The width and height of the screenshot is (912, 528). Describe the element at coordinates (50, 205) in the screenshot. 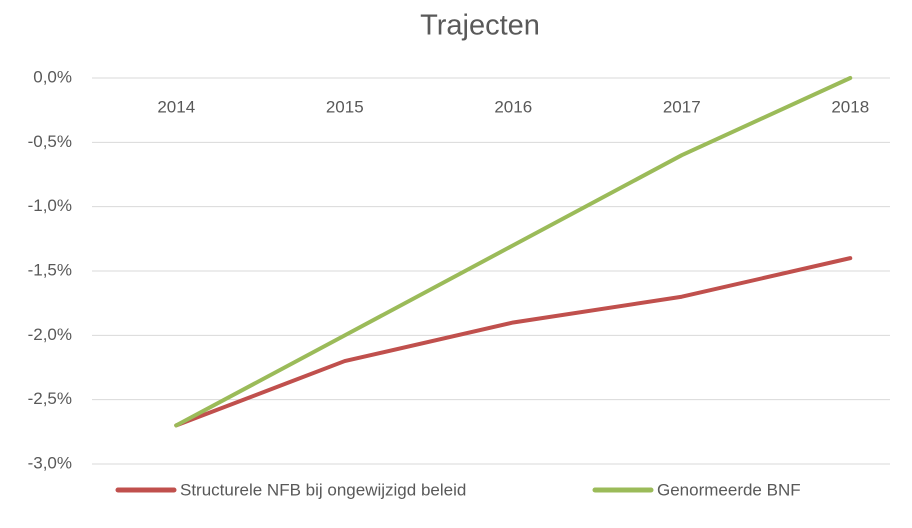

I see `y-tick-label: -1,0%` at that location.